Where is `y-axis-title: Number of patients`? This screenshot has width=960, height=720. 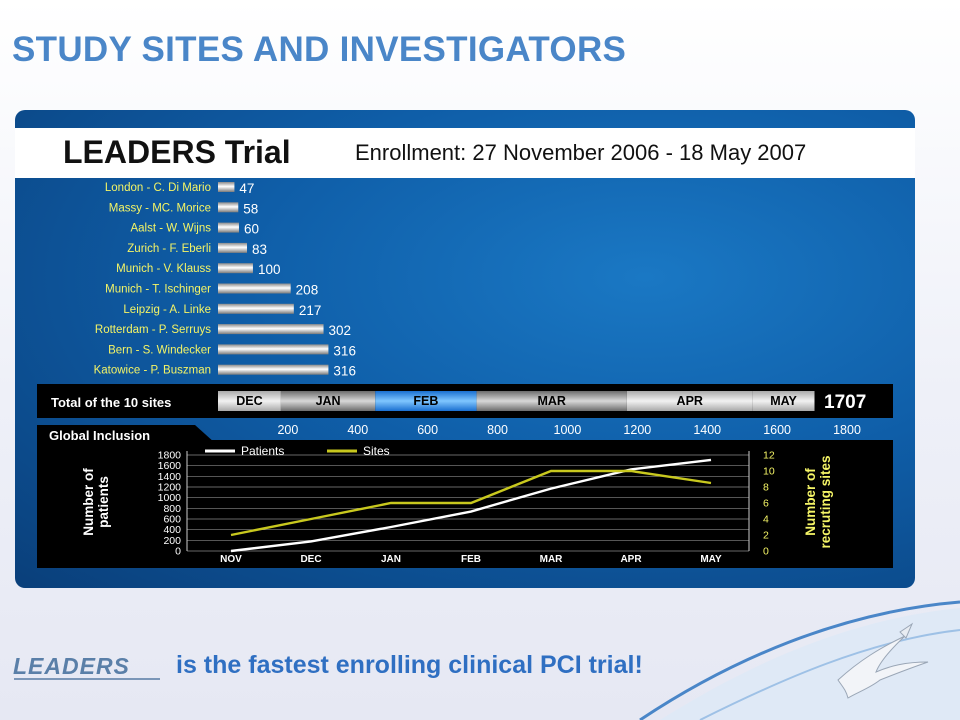 y-axis-title: Number of patients is located at coordinates (96, 502).